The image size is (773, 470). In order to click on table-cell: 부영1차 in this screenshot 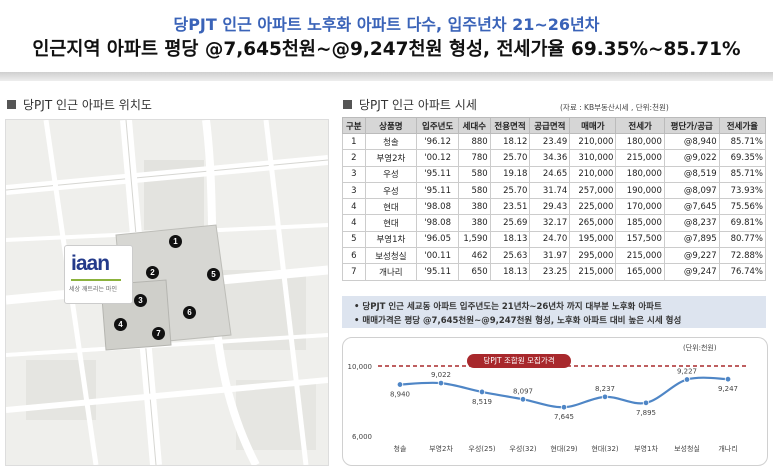, I will do `click(391, 239)`.